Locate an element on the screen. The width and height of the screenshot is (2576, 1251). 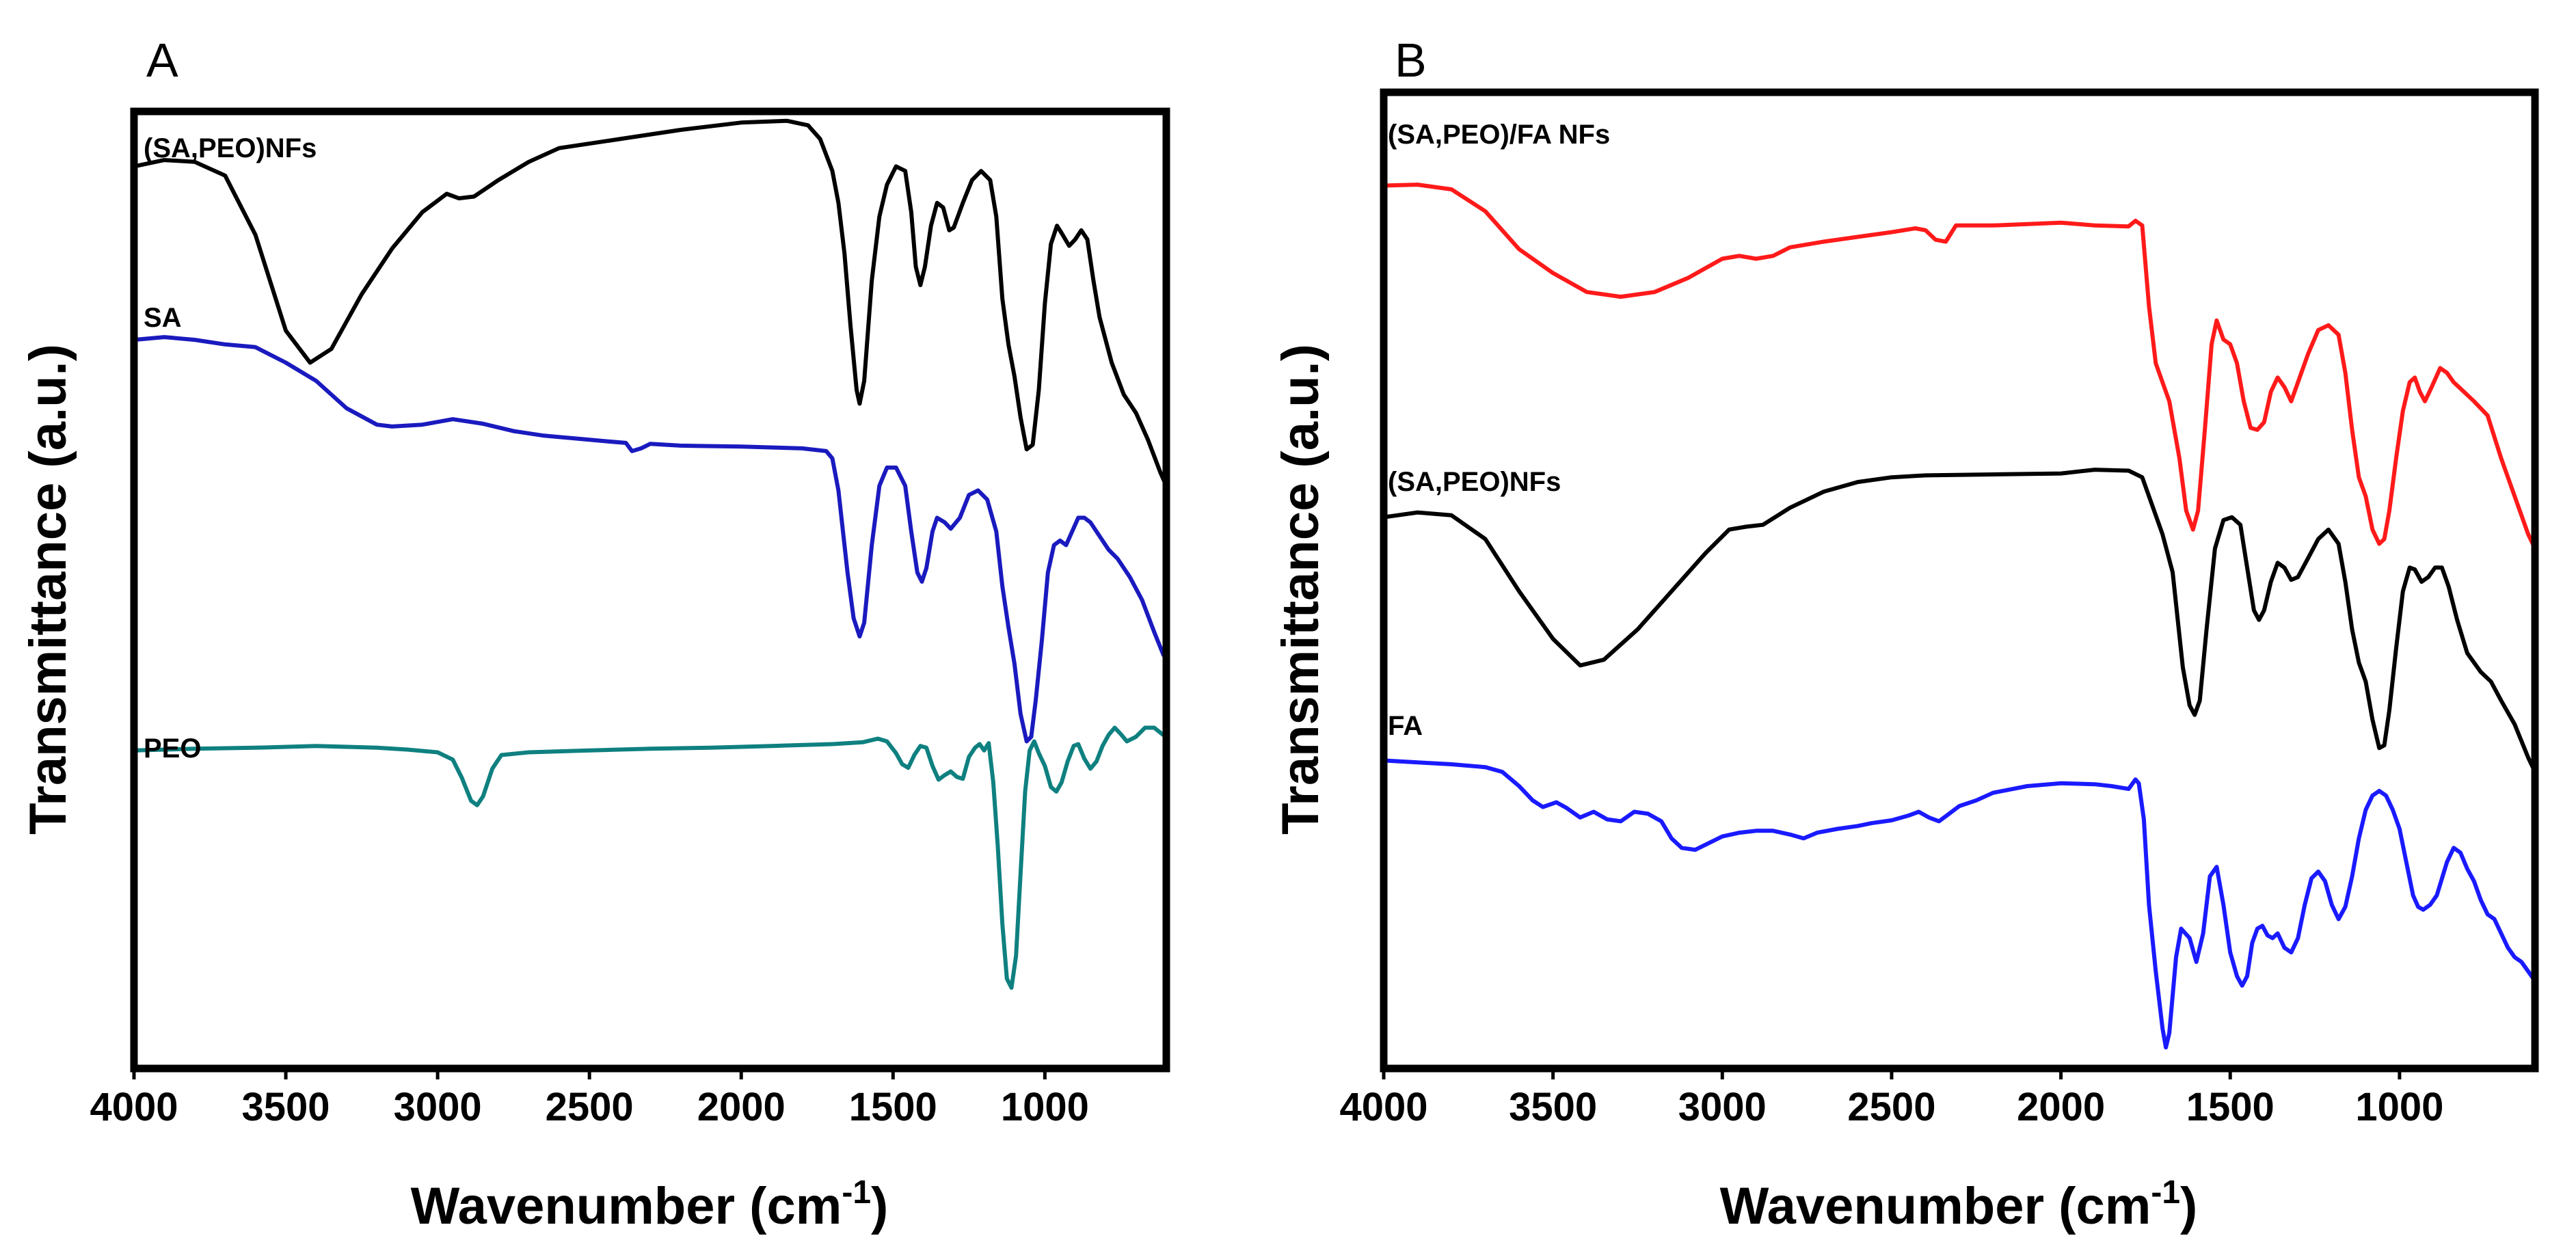
panel-a-x-axis-title-sup: -1 is located at coordinates (856, 1193).